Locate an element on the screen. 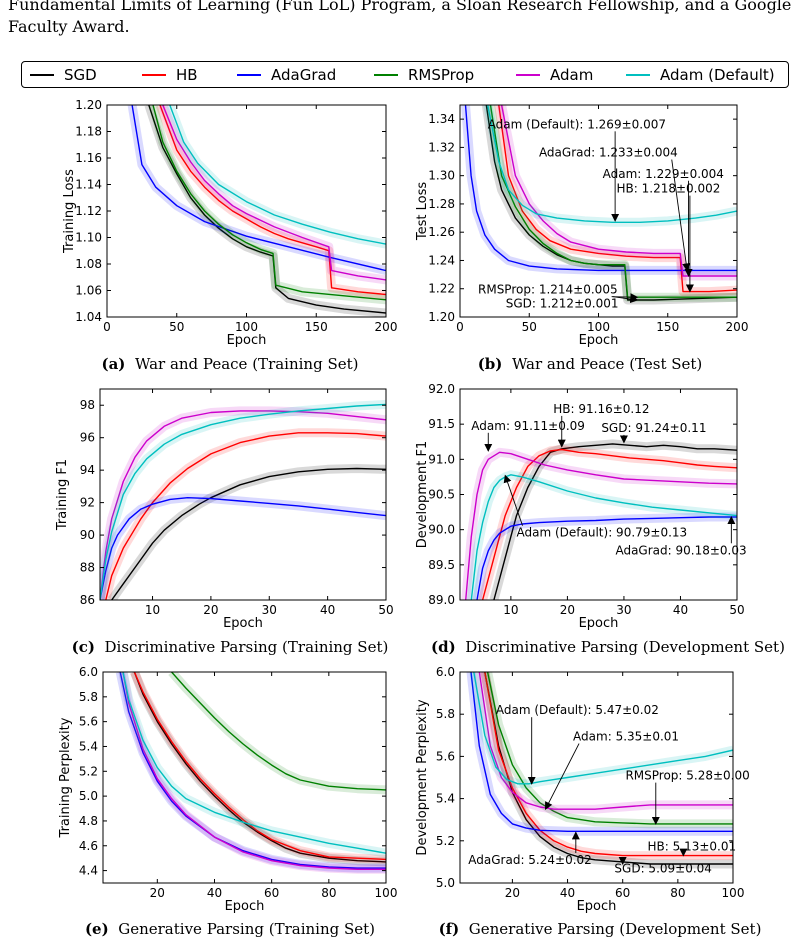  chart-panel-c: 10 20 30 40 50 86 88 90 92 94 96 98 Epoch Training F1 is located at coordinates (224, 509).